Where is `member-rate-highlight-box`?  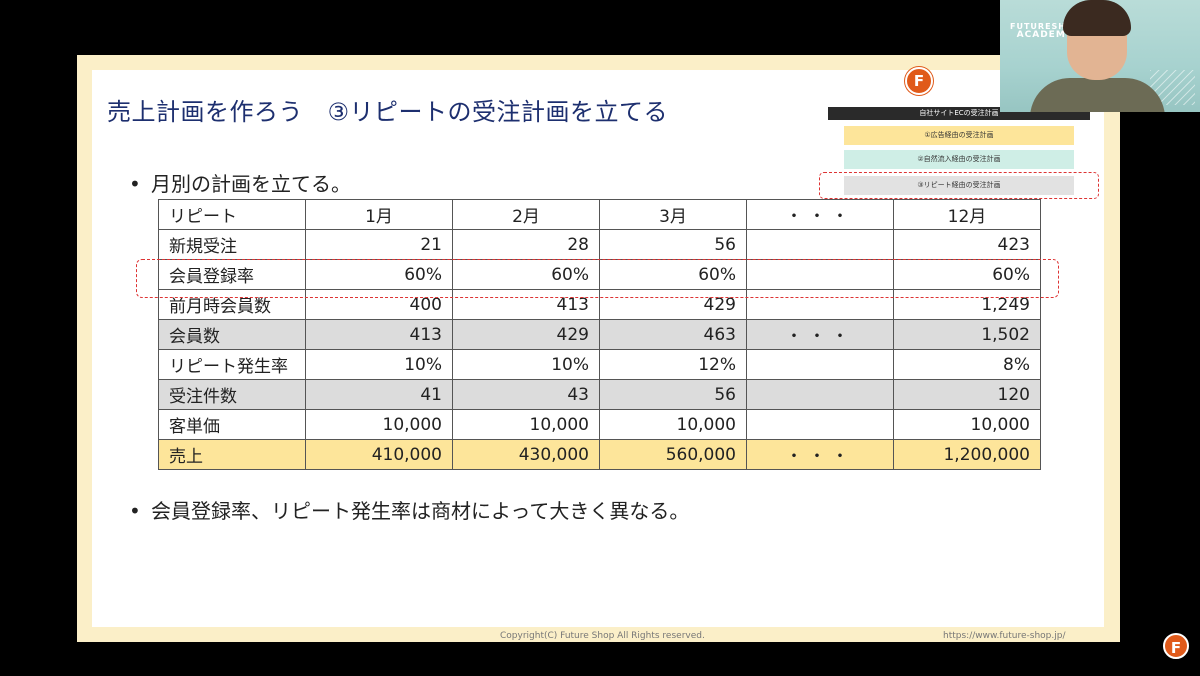
member-rate-highlight-box is located at coordinates (597, 278).